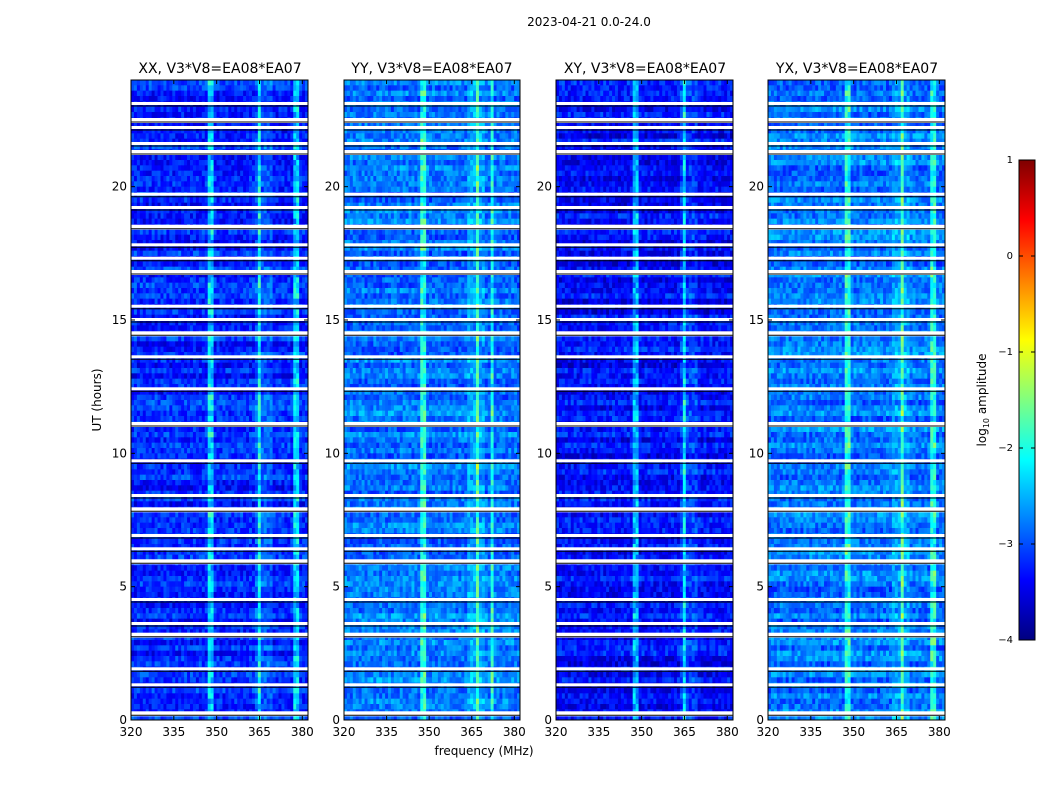  I want to click on figure-suptitle: 2023-04-21 0.0-24.0, so click(589, 22).